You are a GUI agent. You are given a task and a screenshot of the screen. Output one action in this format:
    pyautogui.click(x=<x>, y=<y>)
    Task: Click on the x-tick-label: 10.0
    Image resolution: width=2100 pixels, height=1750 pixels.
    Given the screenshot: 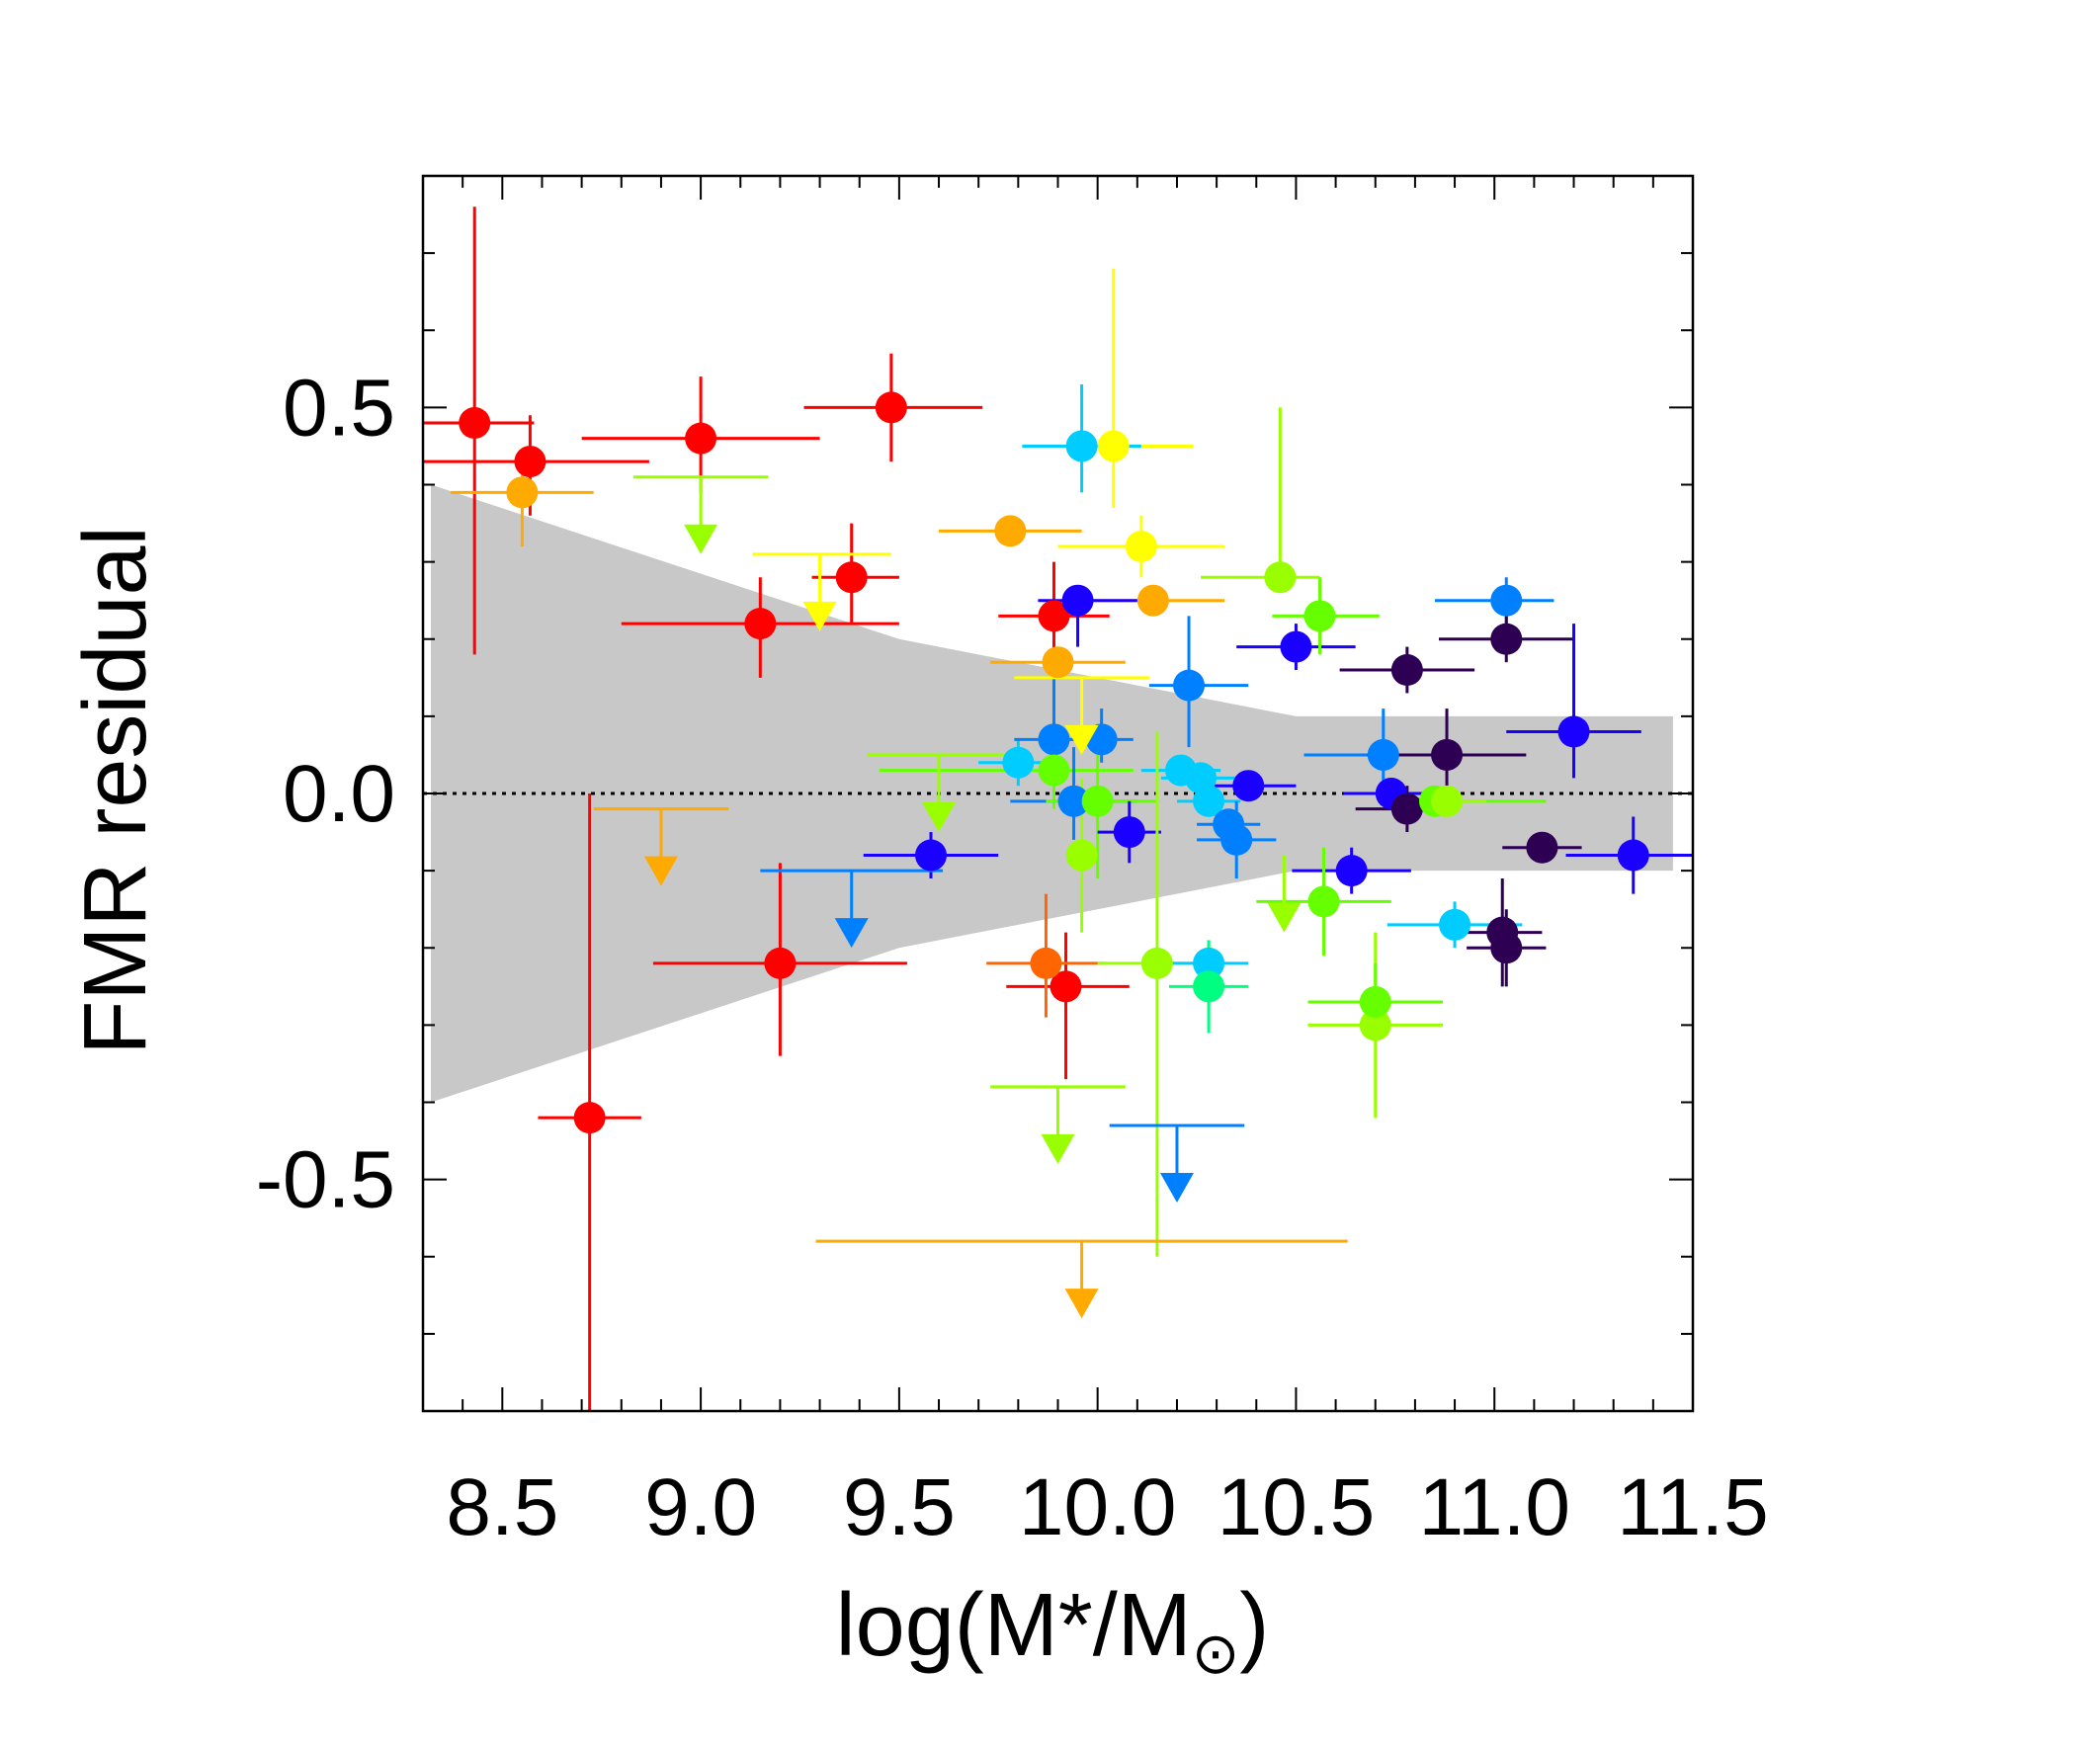 What is the action you would take?
    pyautogui.click(x=1098, y=1507)
    